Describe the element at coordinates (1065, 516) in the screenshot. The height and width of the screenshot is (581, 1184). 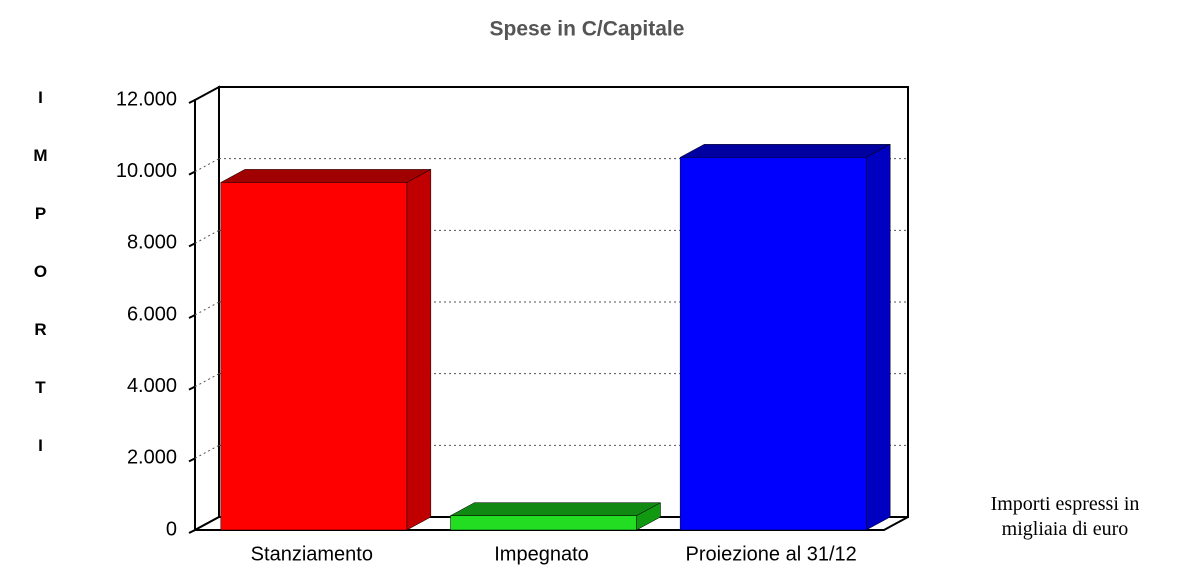
I see `note: Importi espressi in migliaia di euro` at that location.